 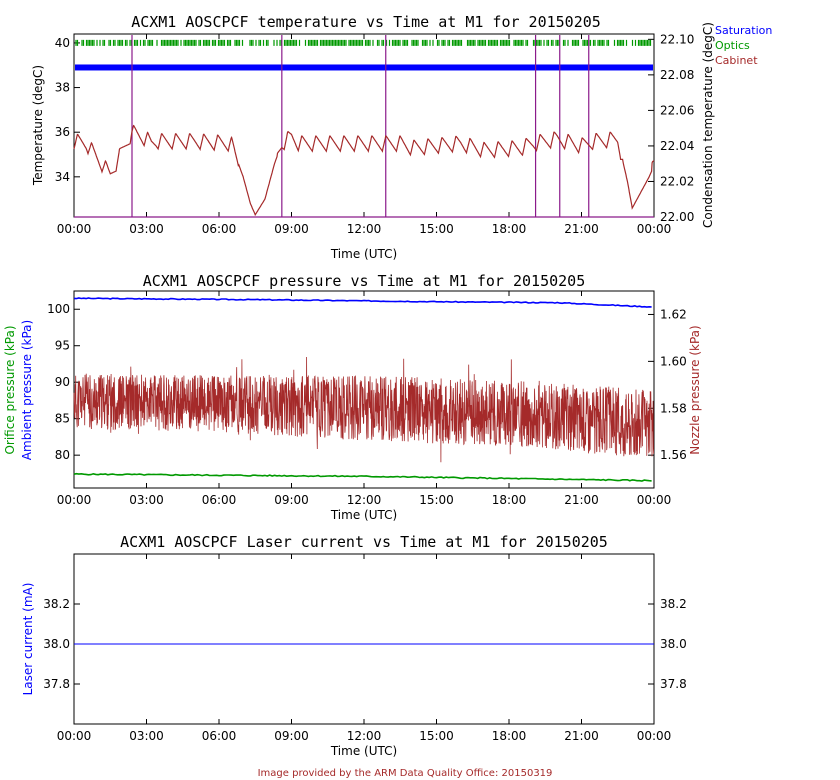 I want to click on temperature-legend: Saturation Optics Cabinet, so click(x=743, y=45).